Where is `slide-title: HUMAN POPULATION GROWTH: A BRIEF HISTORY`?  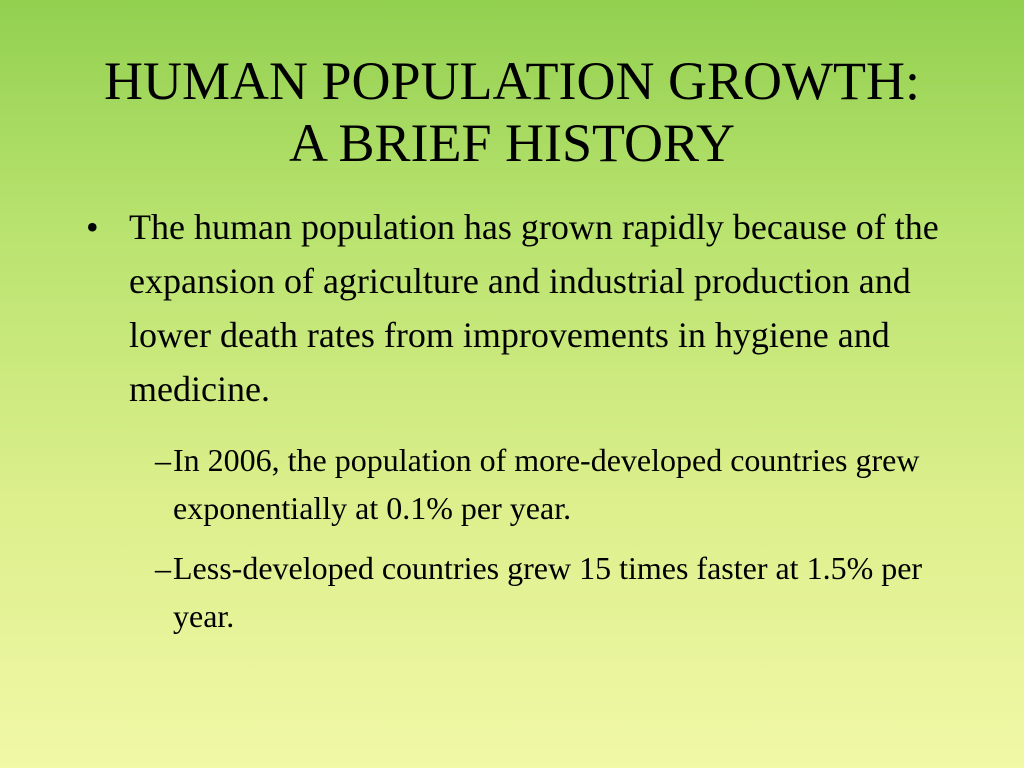
slide-title: HUMAN POPULATION GROWTH: A BRIEF HISTORY is located at coordinates (512, 112).